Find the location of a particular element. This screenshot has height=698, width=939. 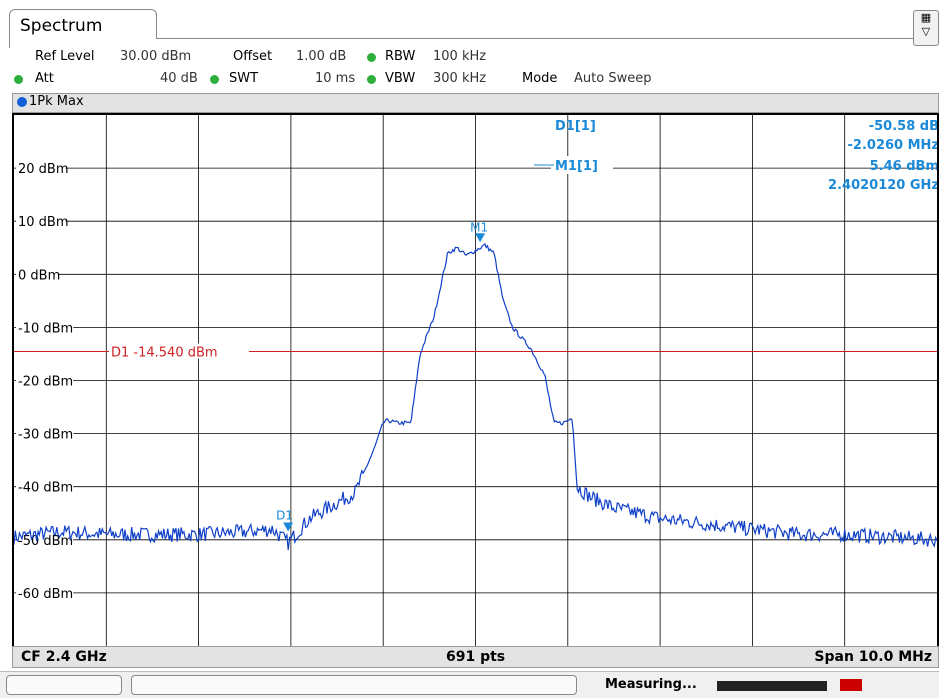

span: Span 10.0 MHz is located at coordinates (873, 657).